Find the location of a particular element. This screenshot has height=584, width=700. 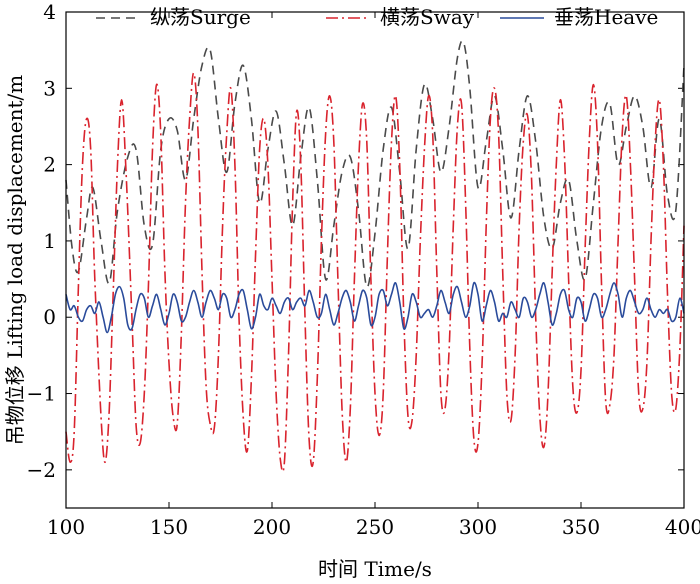

legend-label: 垂荡Heave is located at coordinates (606, 17).